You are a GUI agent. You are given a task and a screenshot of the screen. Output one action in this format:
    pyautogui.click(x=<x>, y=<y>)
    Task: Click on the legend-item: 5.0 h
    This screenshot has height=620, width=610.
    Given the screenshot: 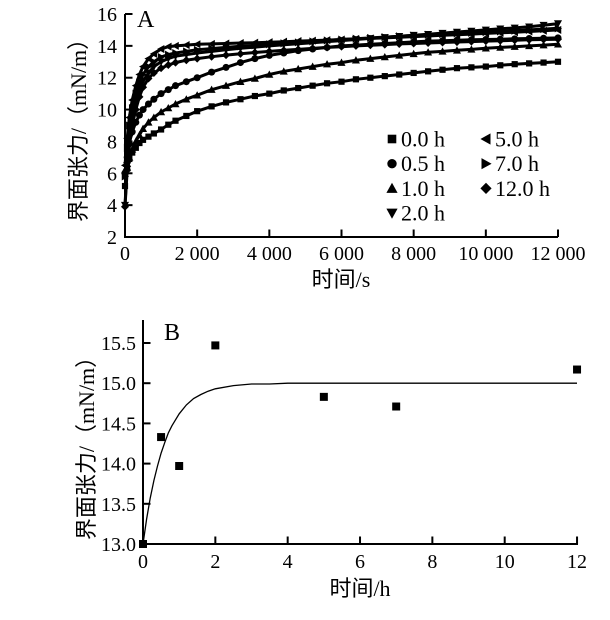 What is the action you would take?
    pyautogui.click(x=509, y=139)
    